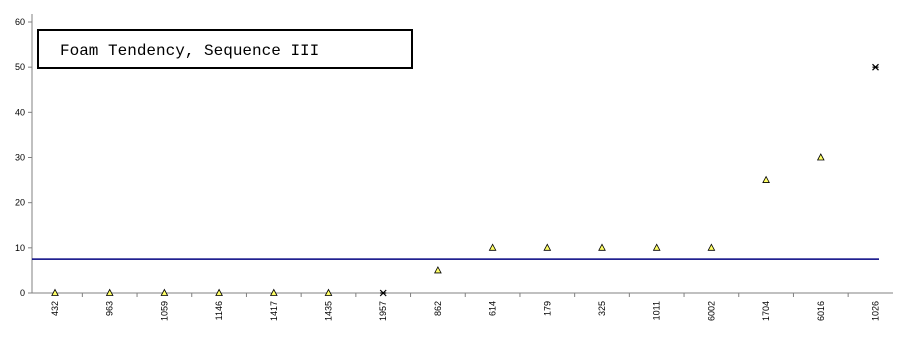 The image size is (901, 345). Describe the element at coordinates (20, 248) in the screenshot. I see `y-tick-label: 10` at that location.